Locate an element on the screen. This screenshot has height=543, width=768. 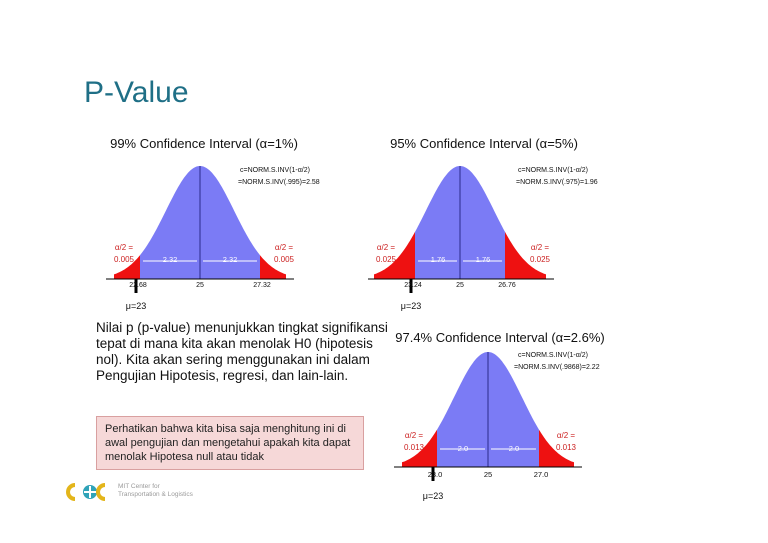
formula-line-2: =NORM.S.INV(.995)=2.58 is located at coordinates (279, 182).